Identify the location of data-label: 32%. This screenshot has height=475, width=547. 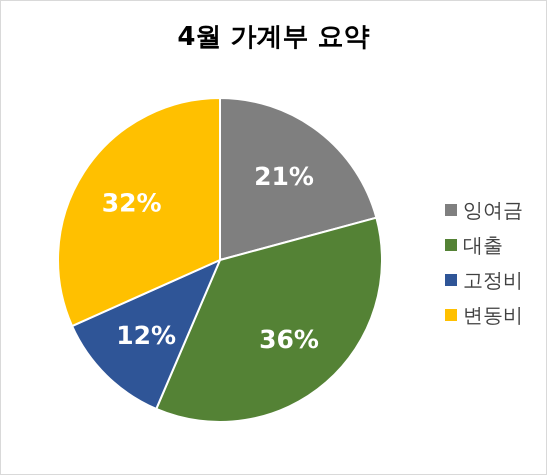
(132, 203).